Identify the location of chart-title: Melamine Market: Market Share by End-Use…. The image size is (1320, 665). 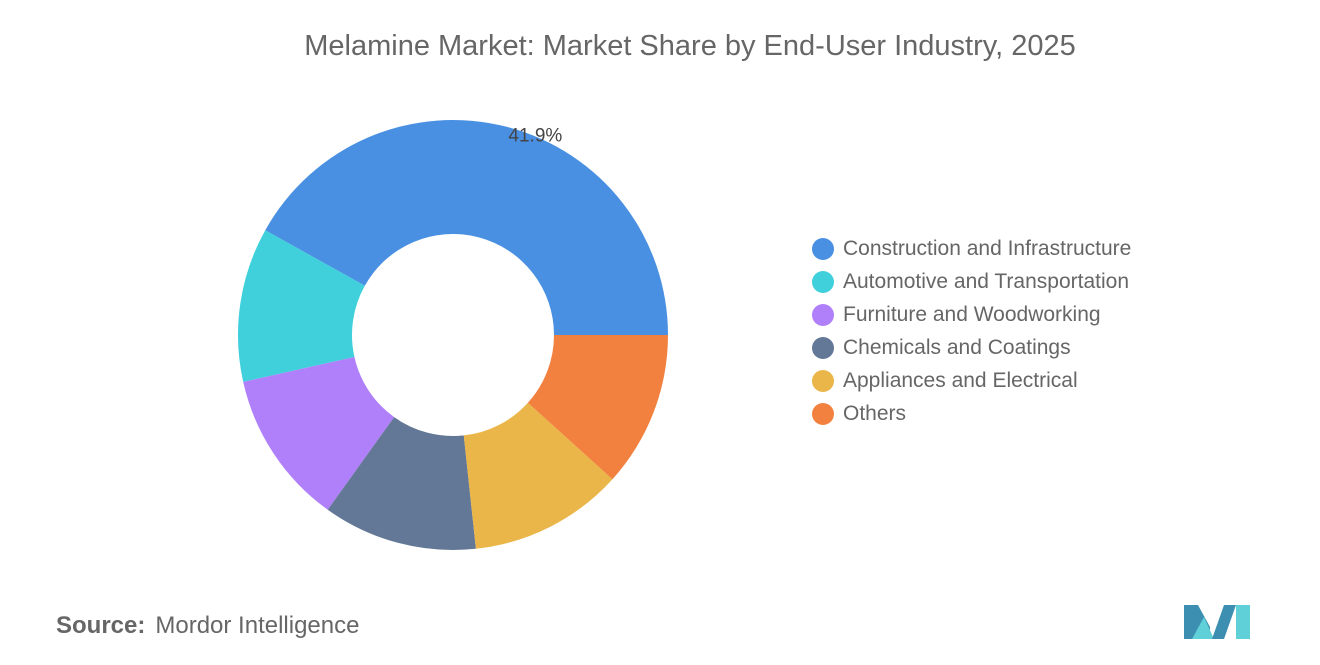
(690, 46).